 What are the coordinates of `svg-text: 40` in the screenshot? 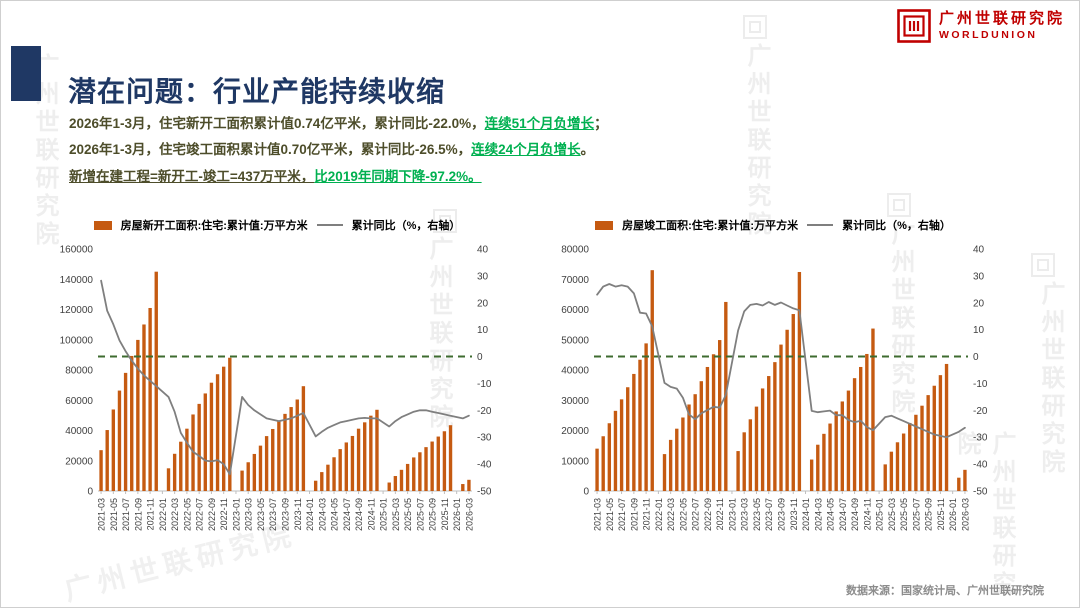 It's located at (979, 250).